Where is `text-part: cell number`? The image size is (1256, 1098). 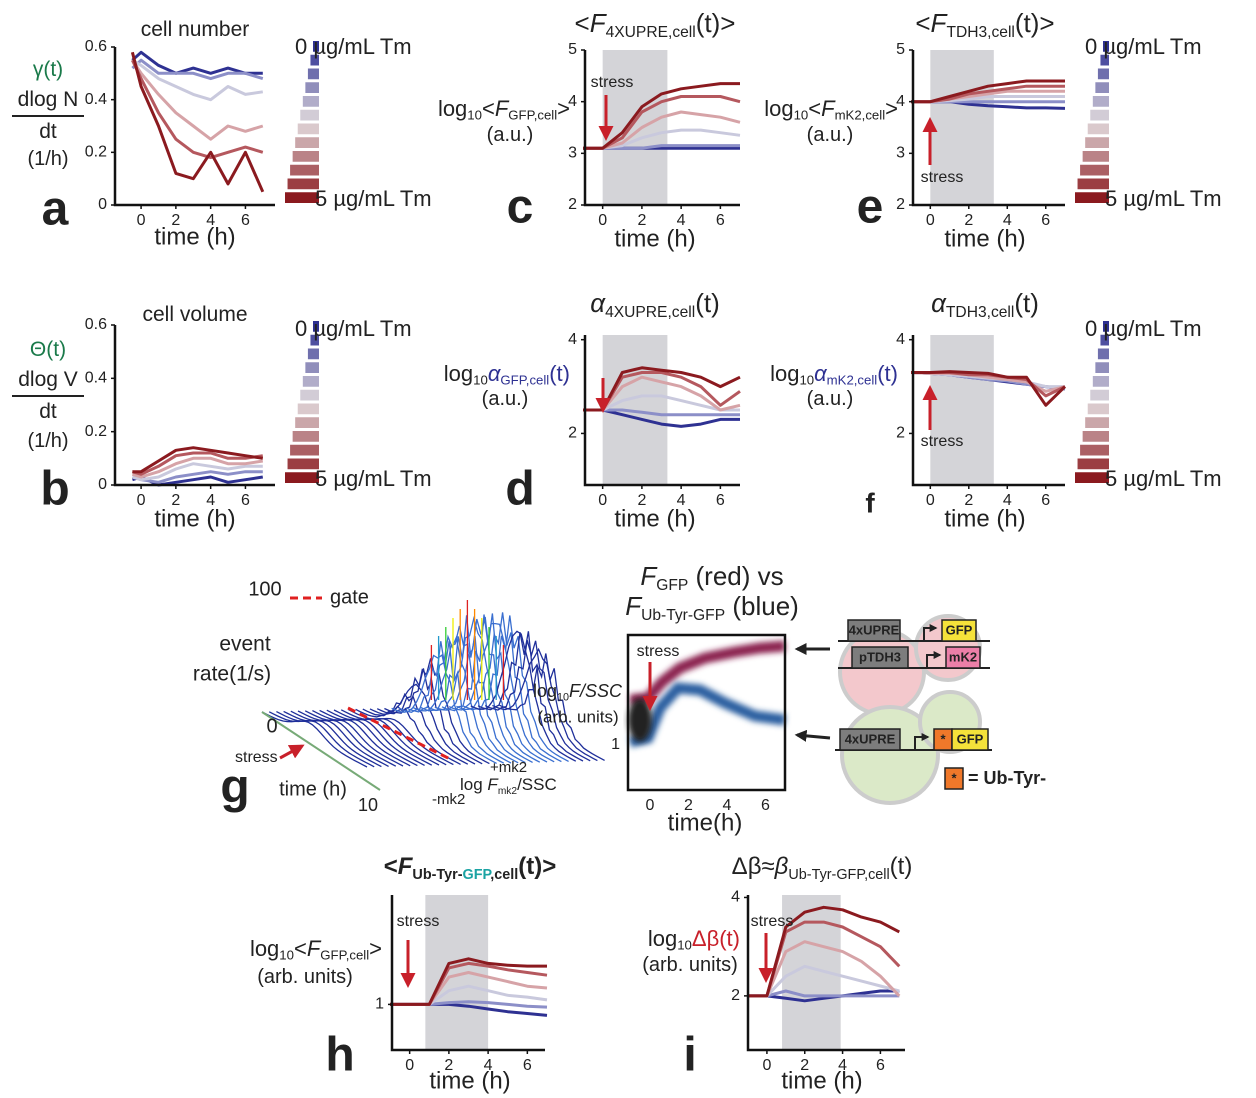 text-part: cell number is located at coordinates (195, 29).